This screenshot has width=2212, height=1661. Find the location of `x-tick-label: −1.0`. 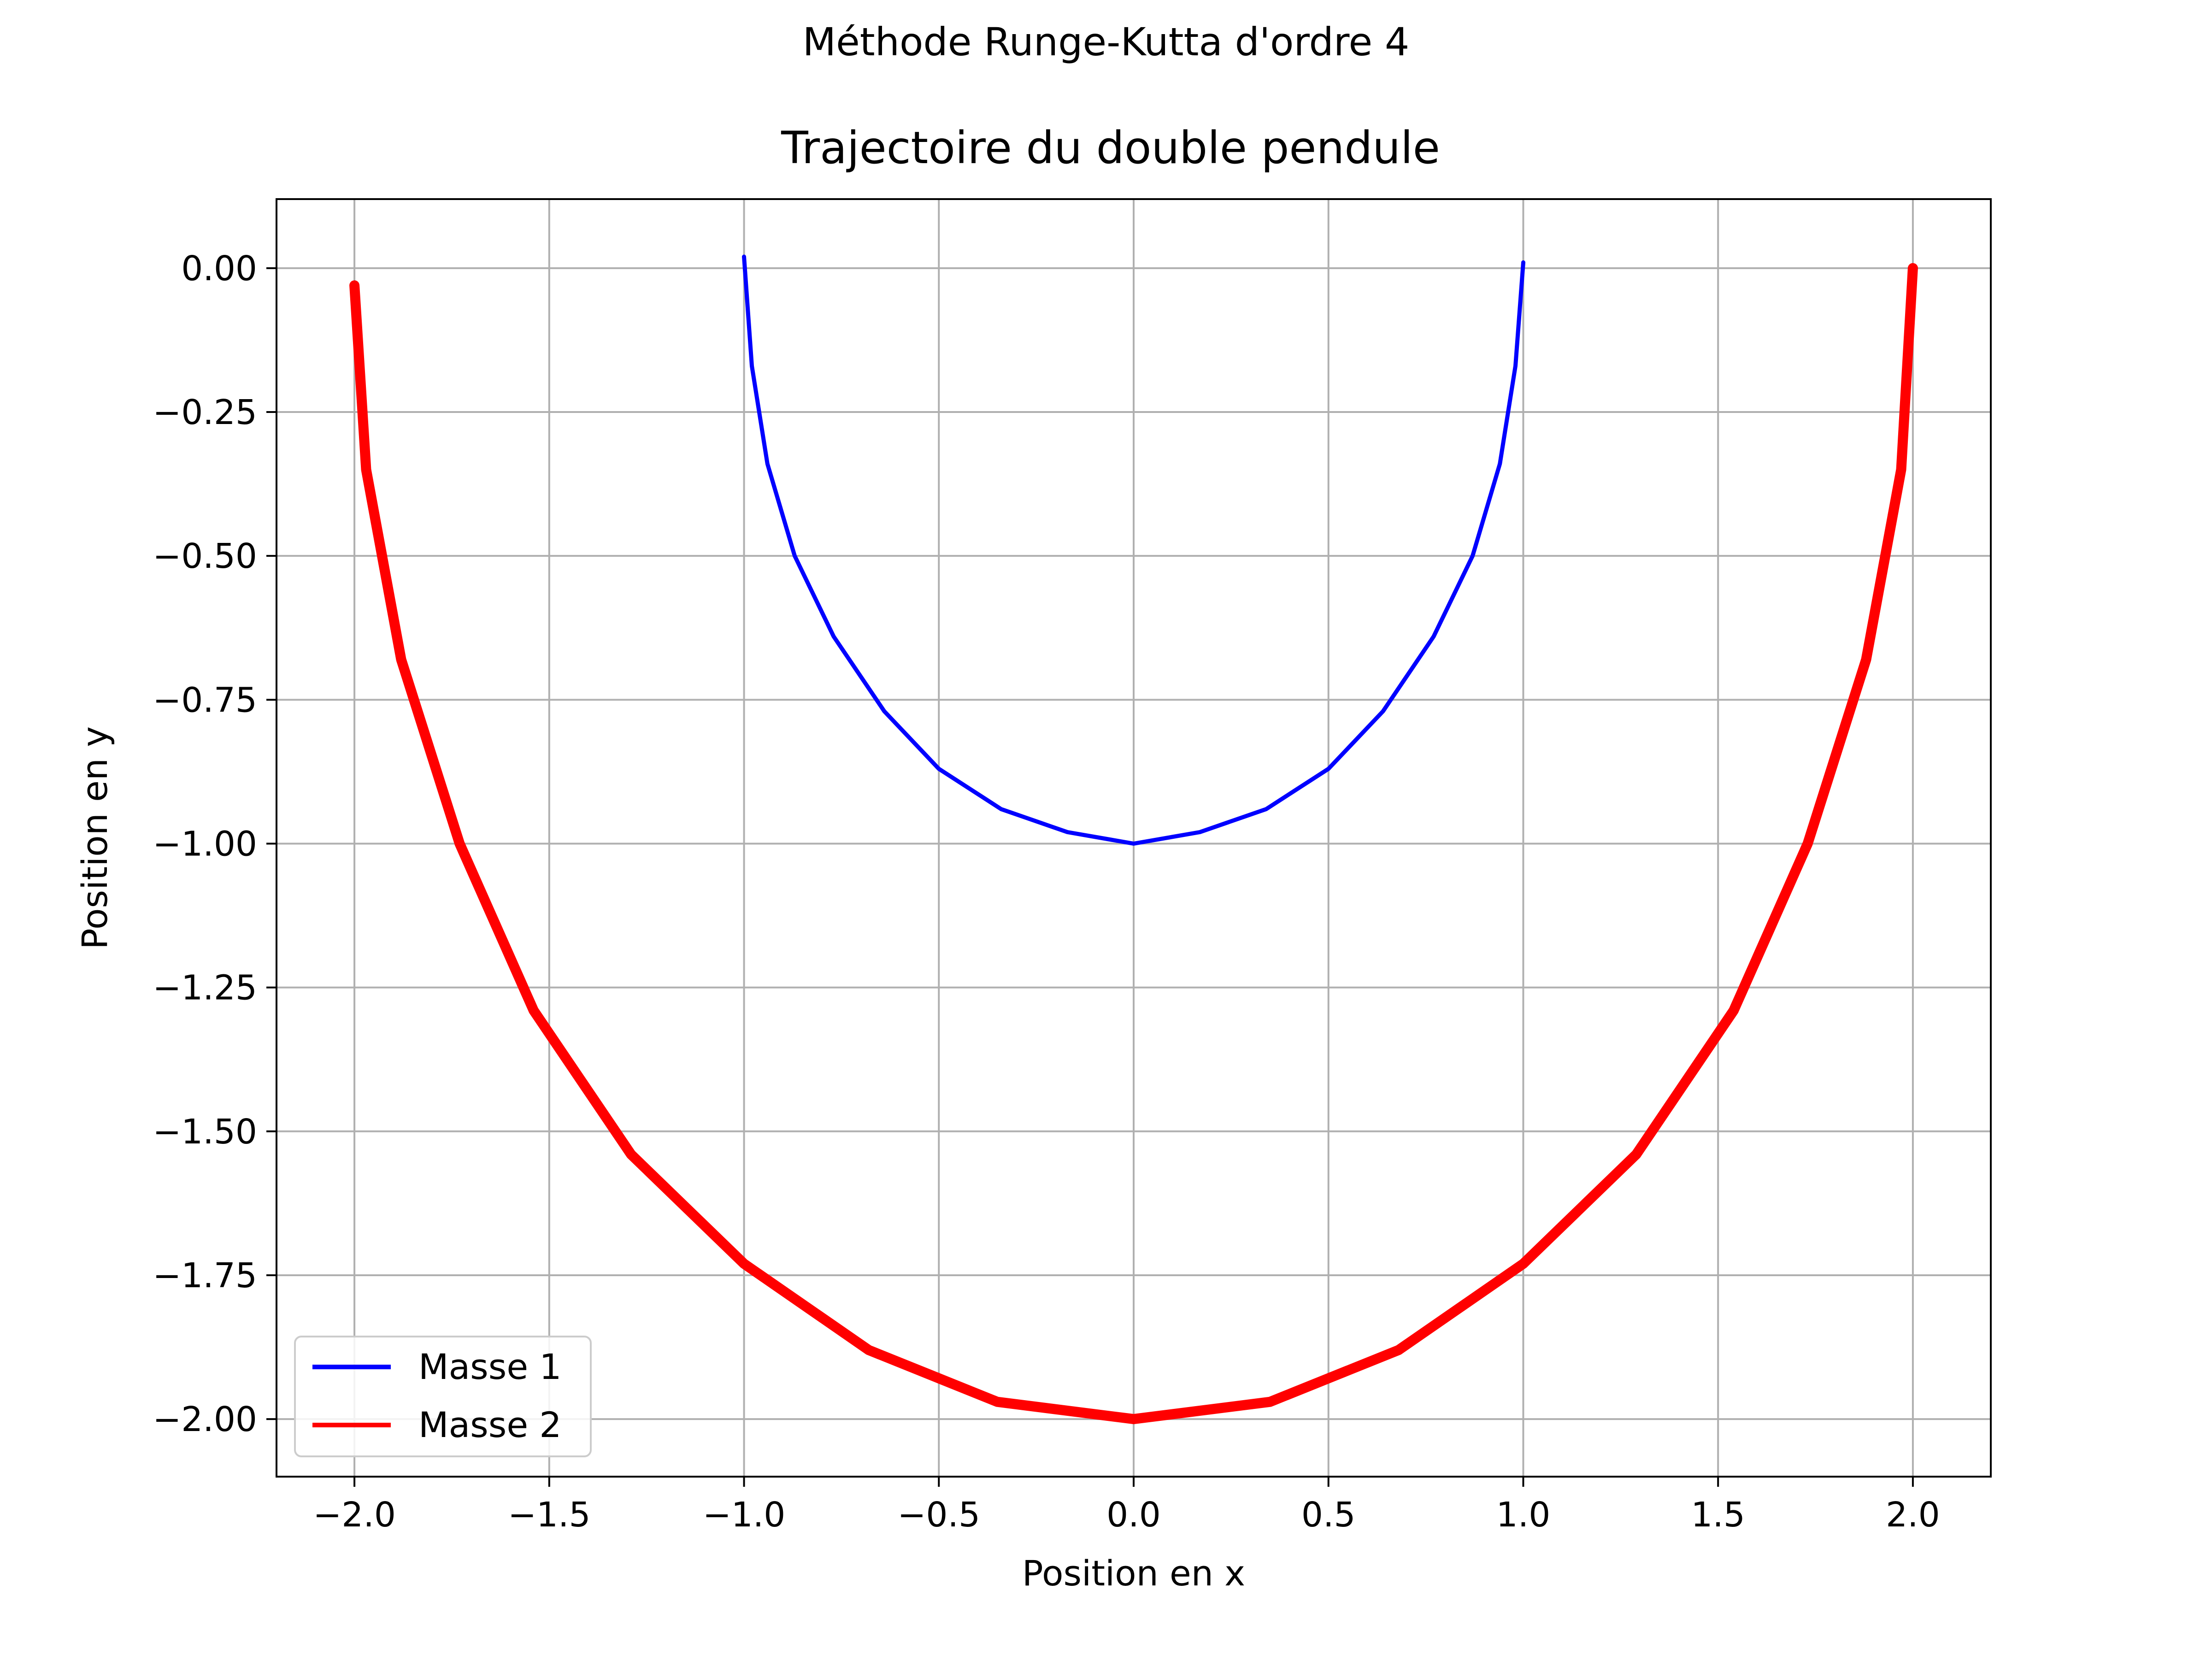

x-tick-label: −1.0 is located at coordinates (744, 1515).